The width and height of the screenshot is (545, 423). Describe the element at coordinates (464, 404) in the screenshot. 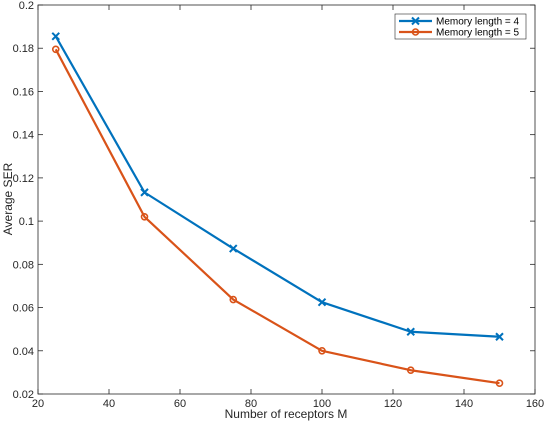

I see `x-tick-label: 140` at that location.